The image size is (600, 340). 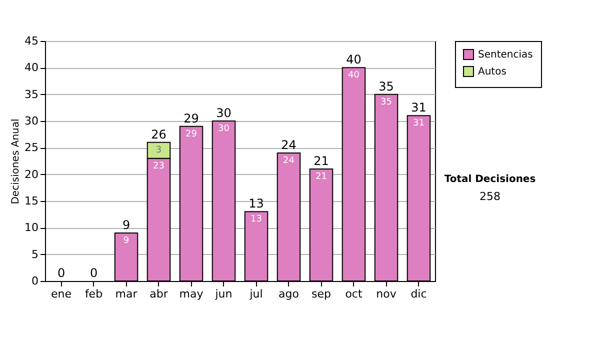 What do you see at coordinates (490, 179) in the screenshot?
I see `text: Total Decisiones` at bounding box center [490, 179].